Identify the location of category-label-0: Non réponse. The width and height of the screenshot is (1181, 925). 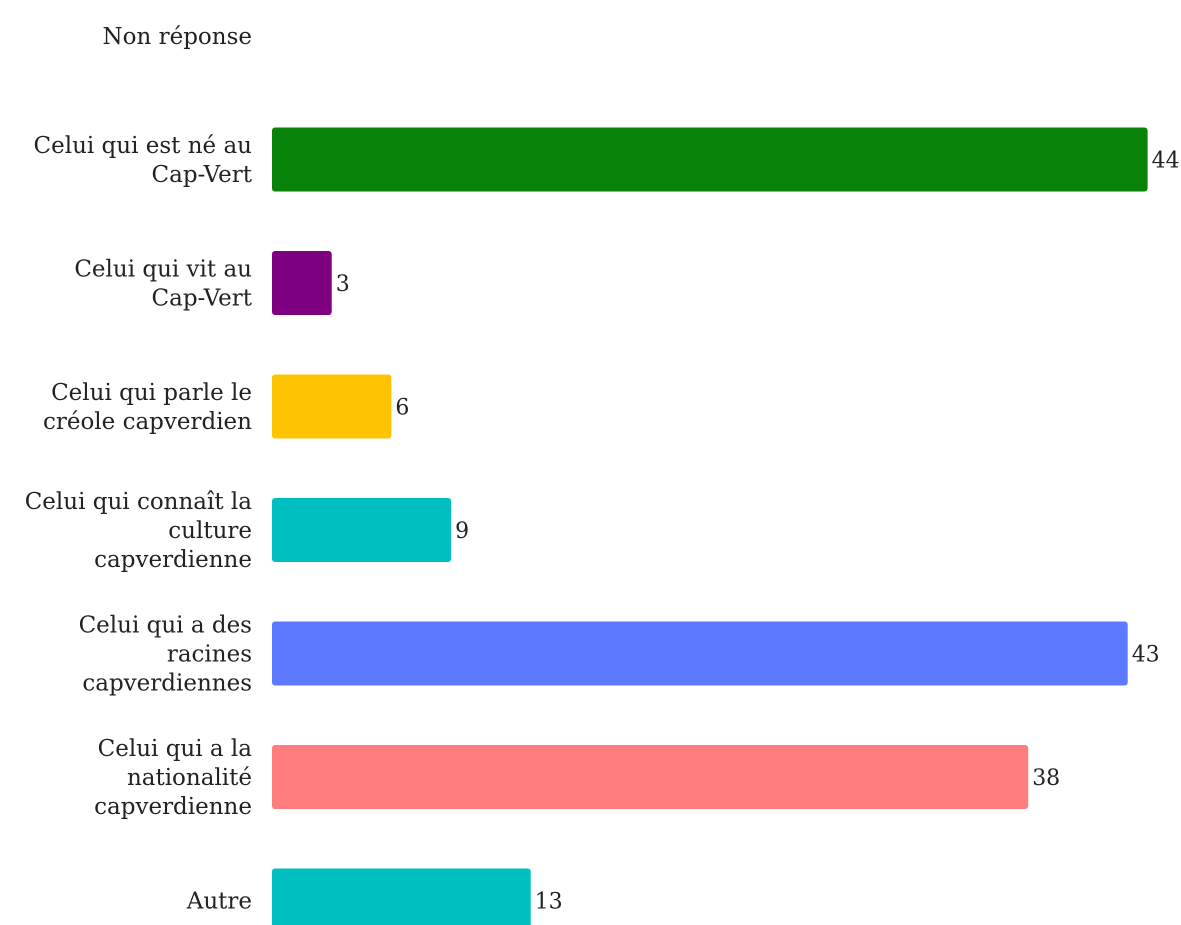
(178, 37).